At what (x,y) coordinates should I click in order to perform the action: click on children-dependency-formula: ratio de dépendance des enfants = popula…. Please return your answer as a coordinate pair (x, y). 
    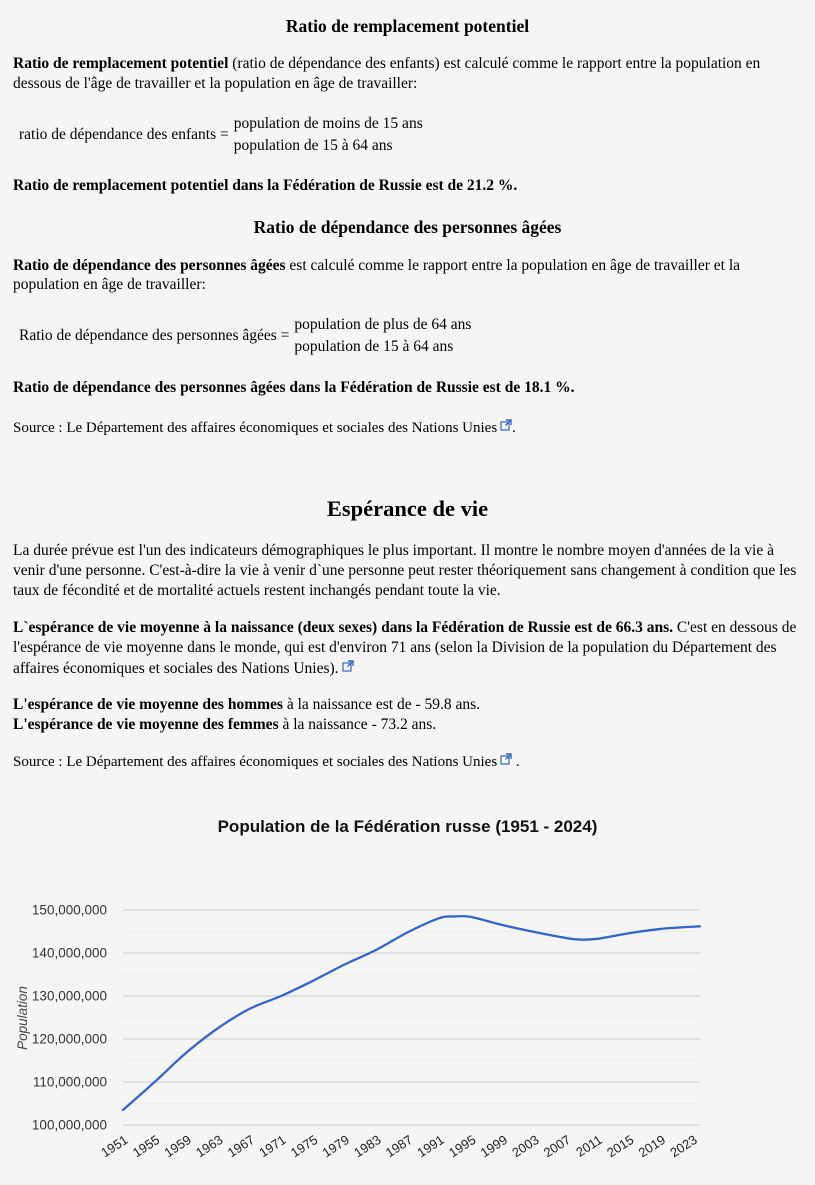
    Looking at the image, I should click on (410, 134).